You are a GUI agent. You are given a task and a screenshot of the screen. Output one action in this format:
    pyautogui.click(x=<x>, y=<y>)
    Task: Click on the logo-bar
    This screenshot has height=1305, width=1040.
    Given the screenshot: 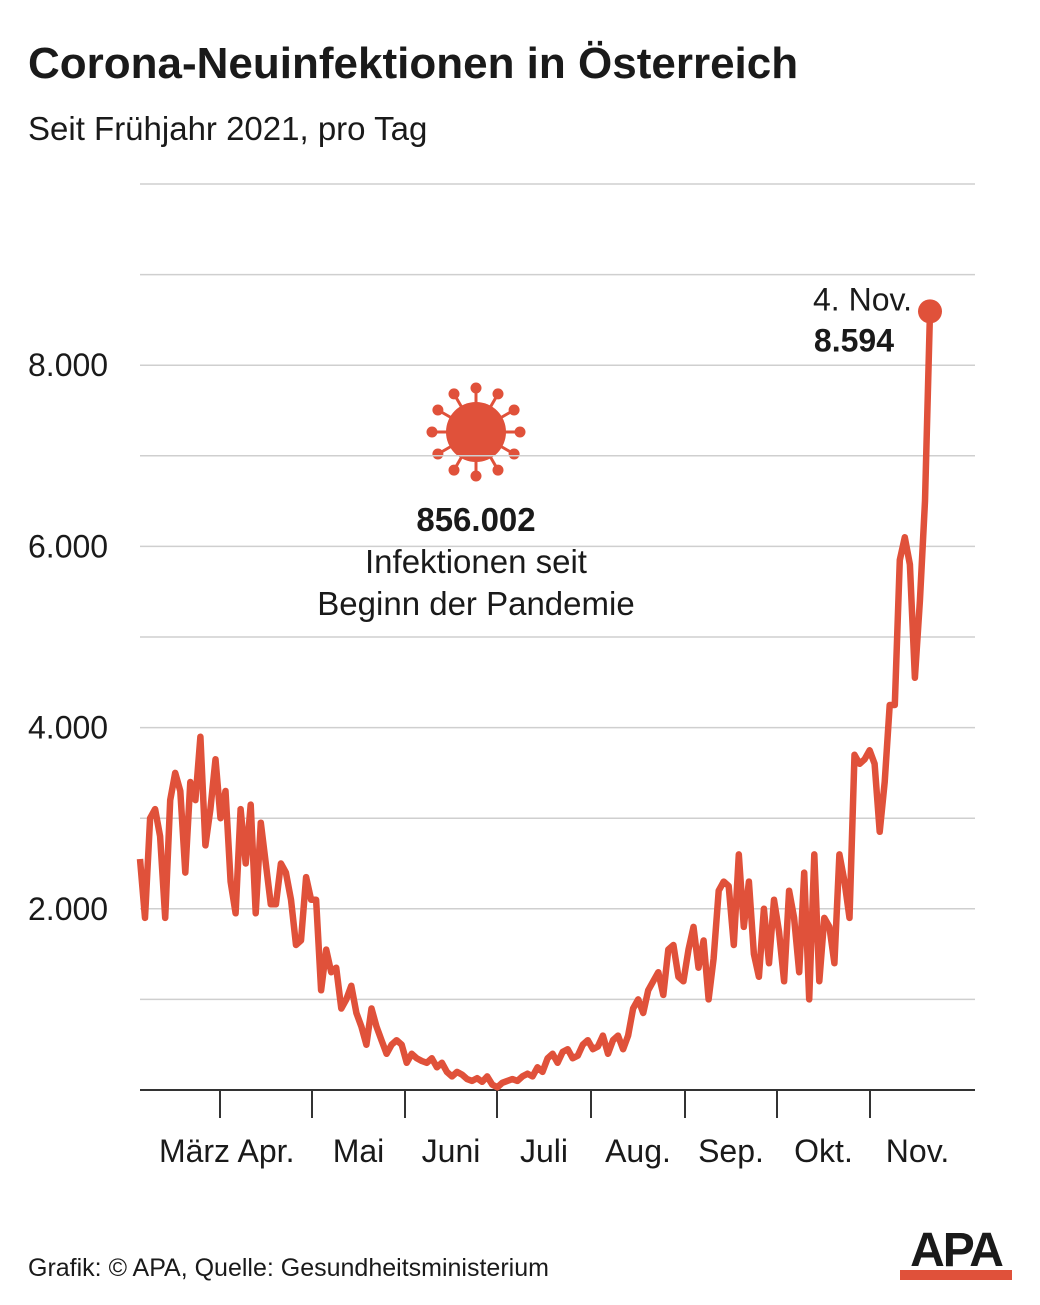 What is the action you would take?
    pyautogui.click(x=956, y=1275)
    